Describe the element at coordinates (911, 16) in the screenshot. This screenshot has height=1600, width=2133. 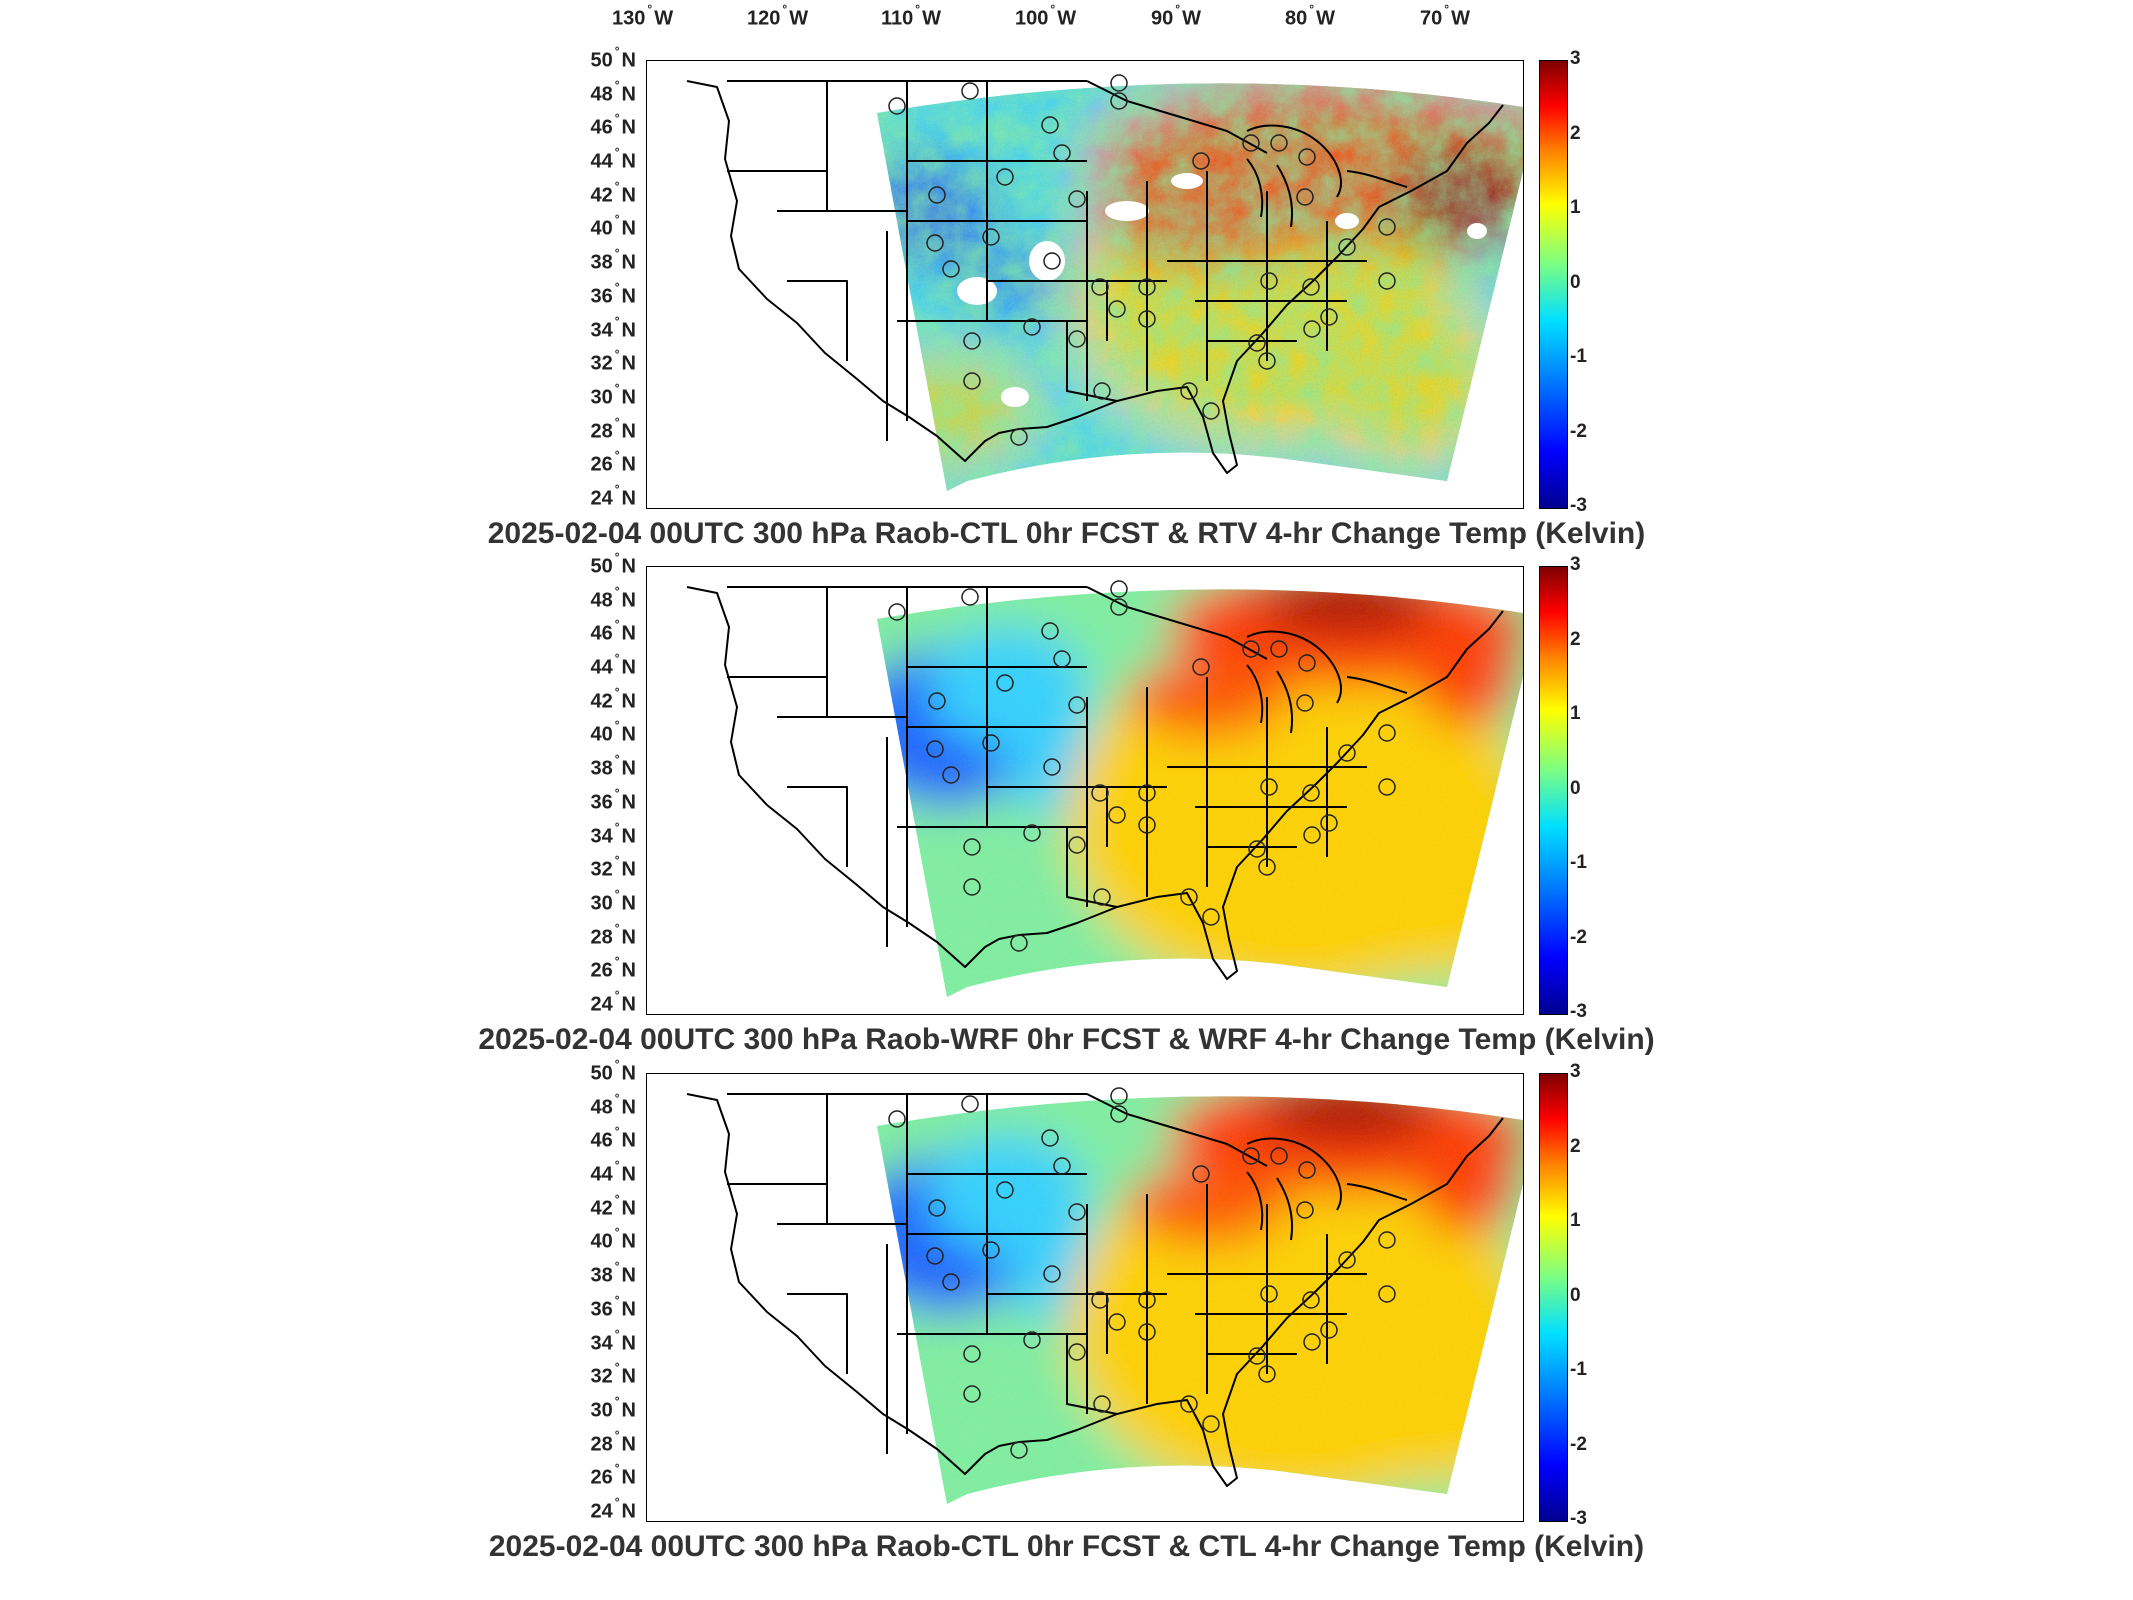
I see `longitude-label: 110 ° W` at that location.